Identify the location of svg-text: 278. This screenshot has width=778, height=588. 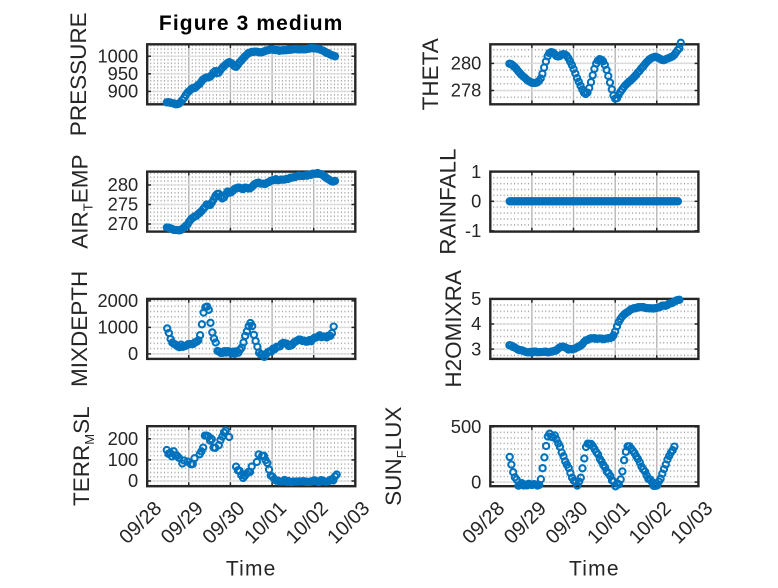
(466, 90).